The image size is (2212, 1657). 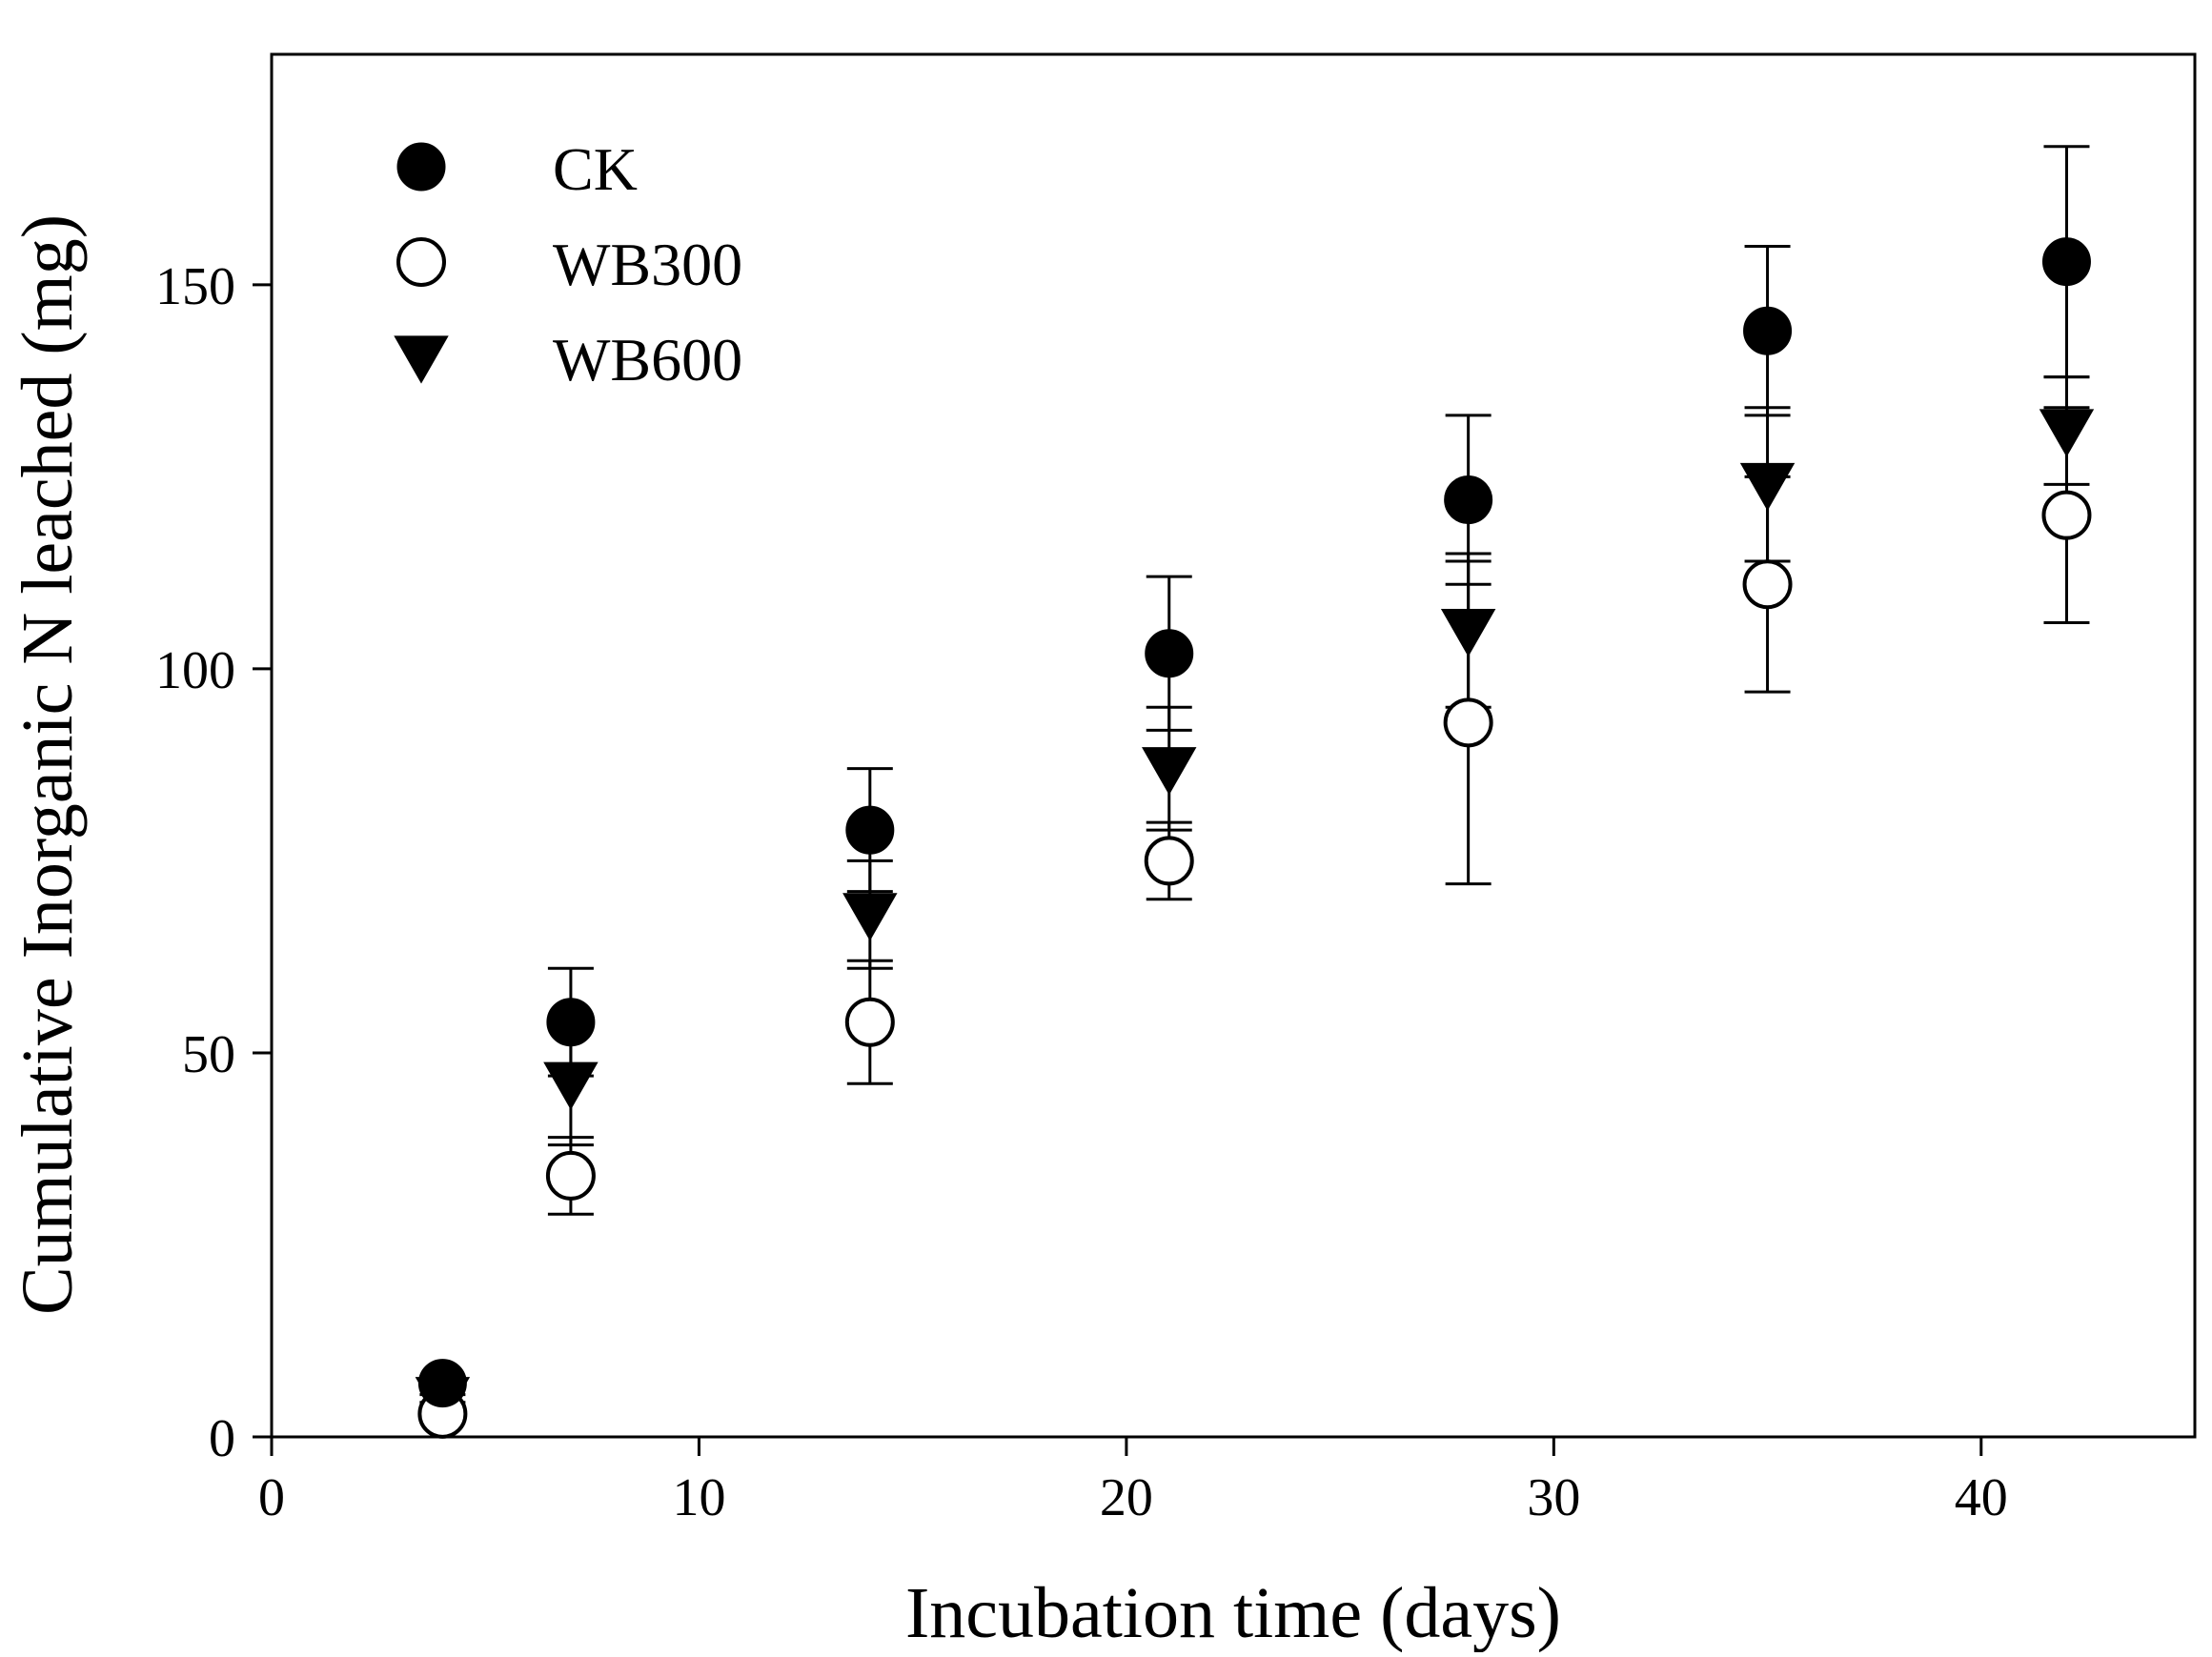 I want to click on x-axis-title: Incubation time (days), so click(x=1233, y=1612).